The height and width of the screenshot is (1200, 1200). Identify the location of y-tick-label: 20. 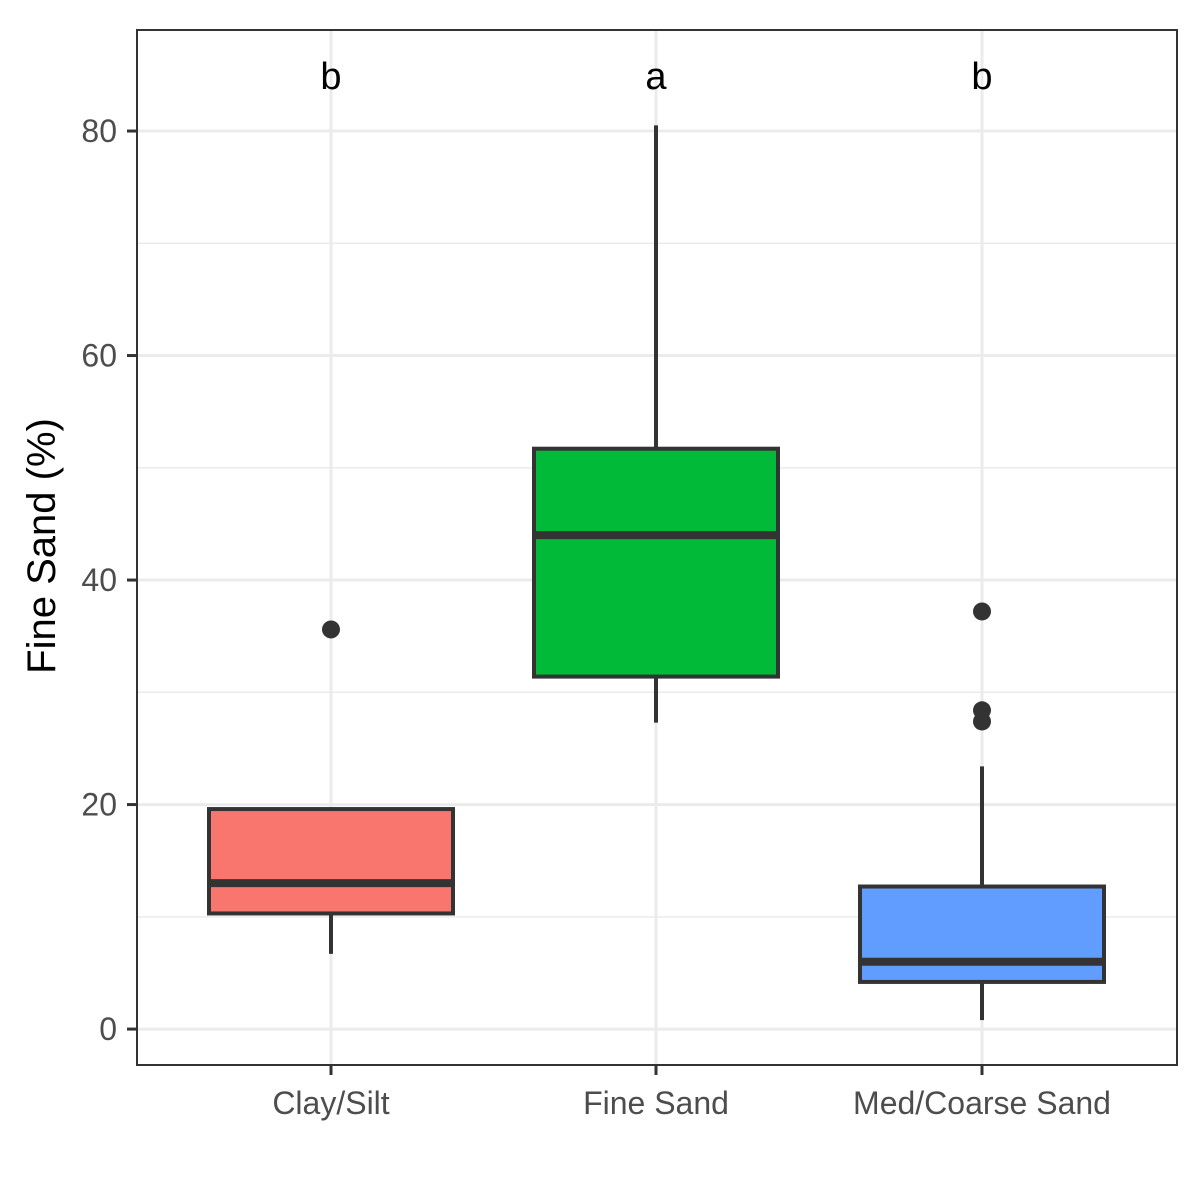
(99, 805).